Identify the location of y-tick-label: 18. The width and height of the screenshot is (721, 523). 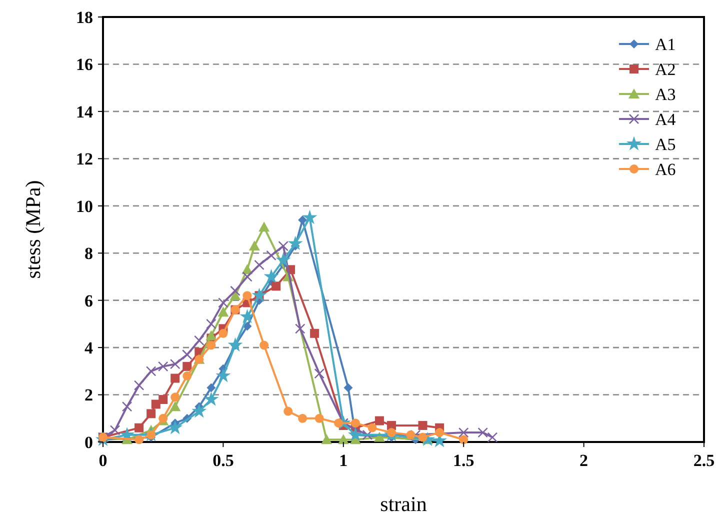
(84, 17).